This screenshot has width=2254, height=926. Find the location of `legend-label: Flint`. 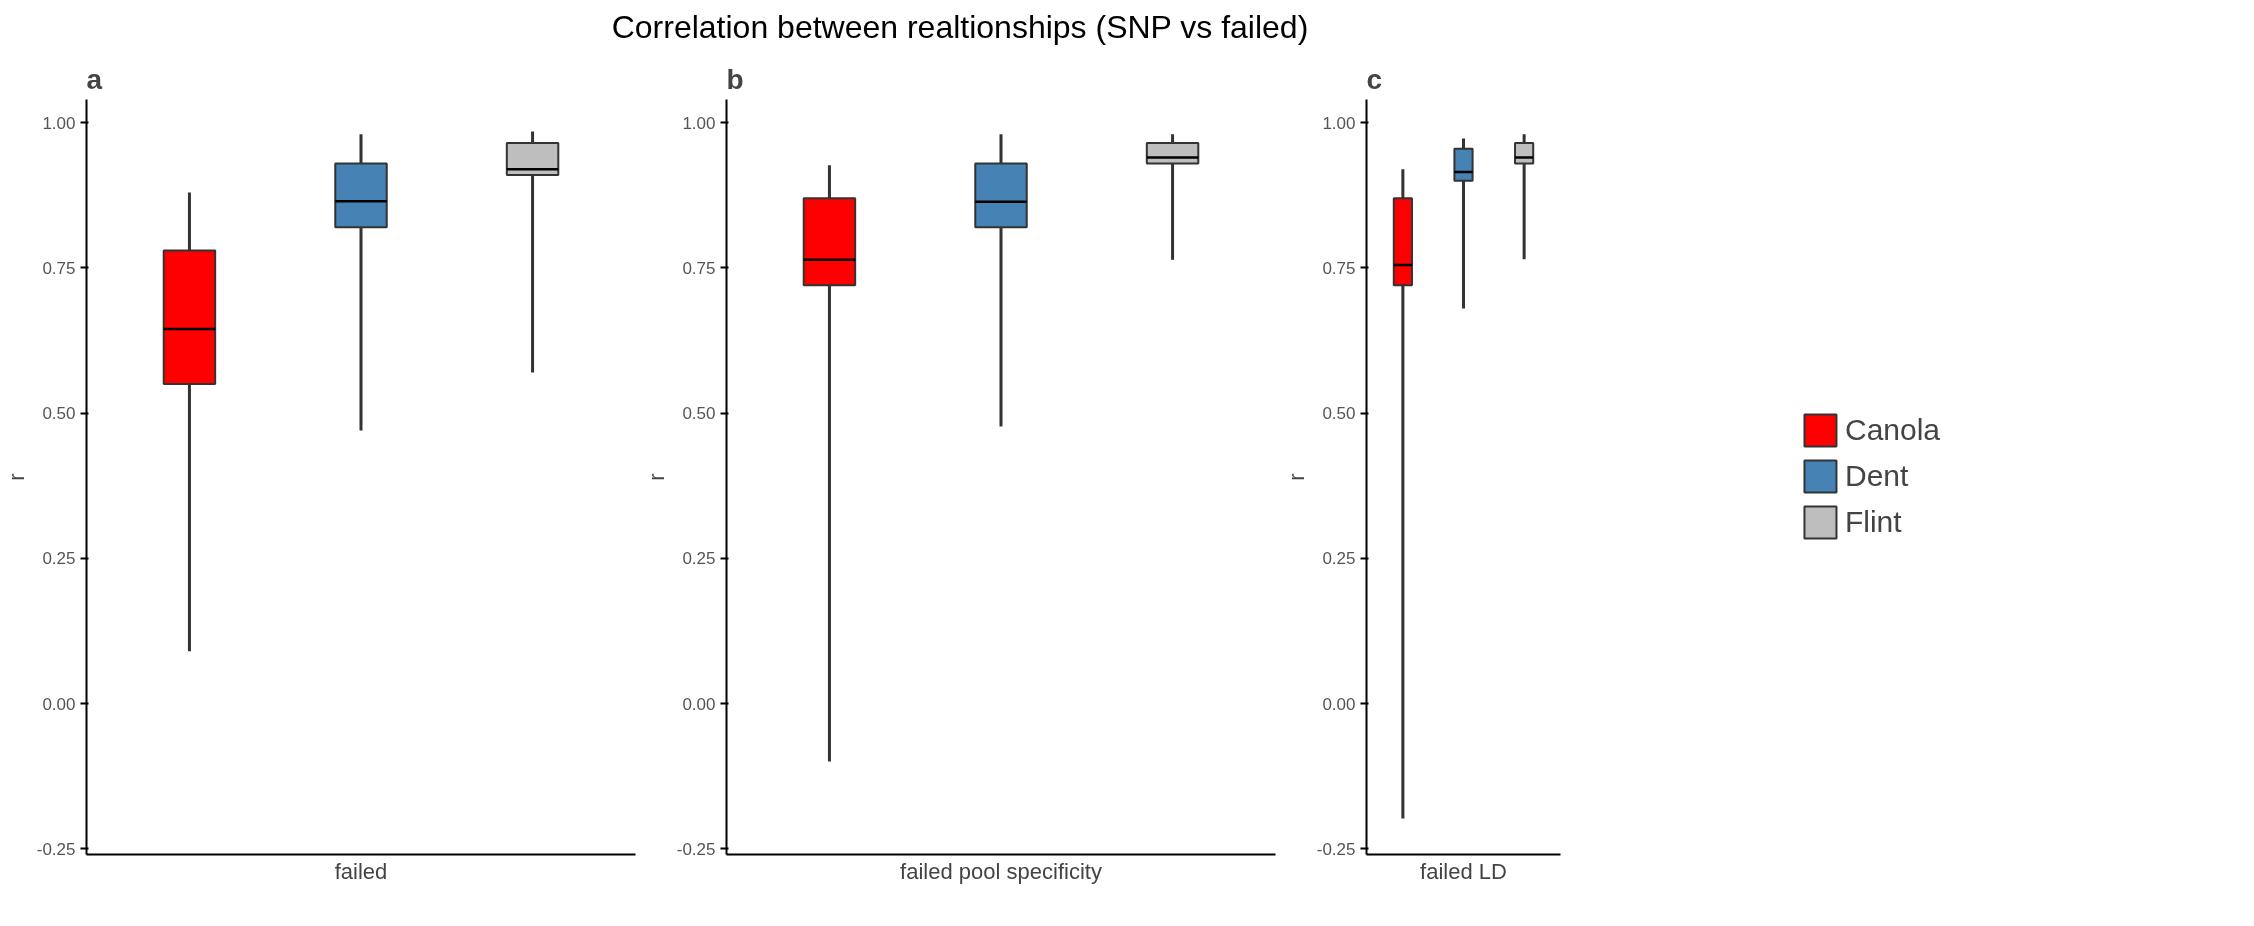

legend-label: Flint is located at coordinates (1873, 522).